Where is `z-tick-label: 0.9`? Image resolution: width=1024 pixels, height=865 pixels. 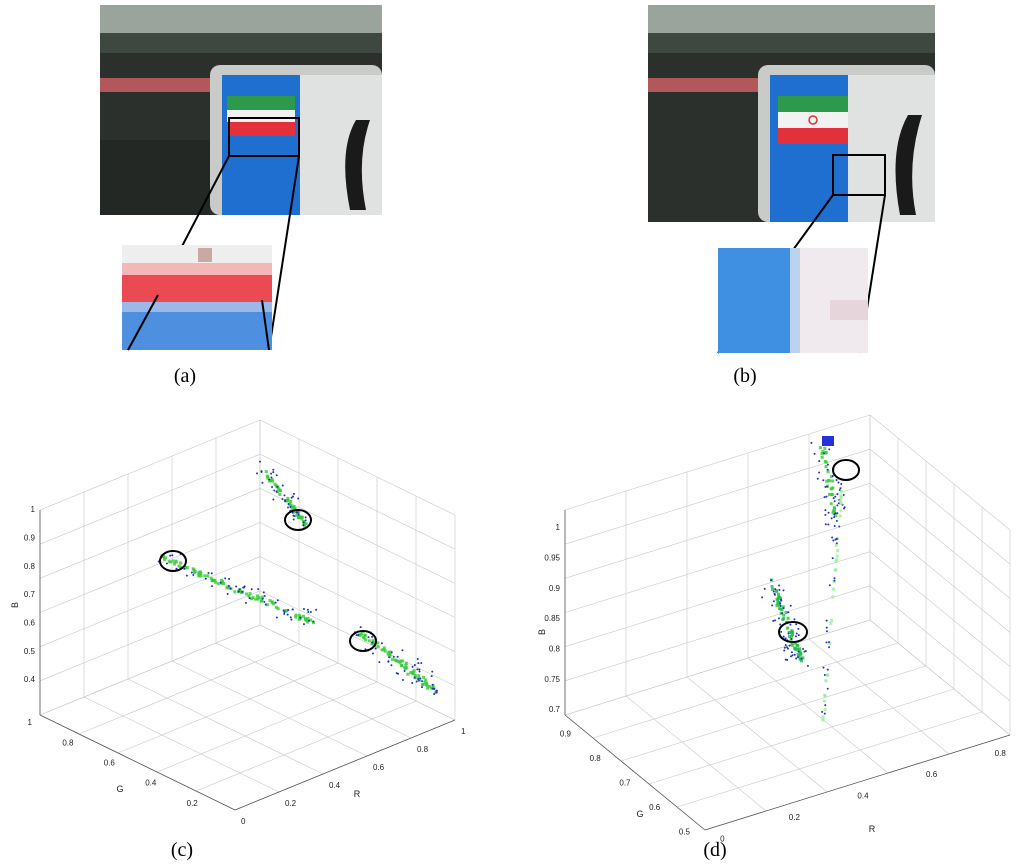
z-tick-label: 0.9 is located at coordinates (555, 588).